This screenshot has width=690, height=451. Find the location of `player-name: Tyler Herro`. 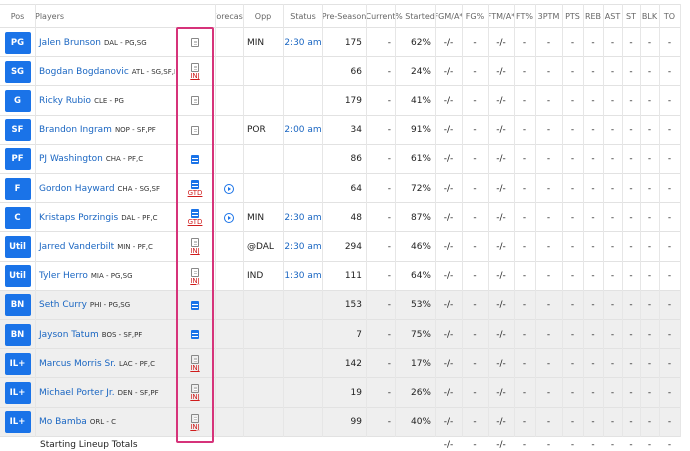

player-name: Tyler Herro is located at coordinates (63, 276).